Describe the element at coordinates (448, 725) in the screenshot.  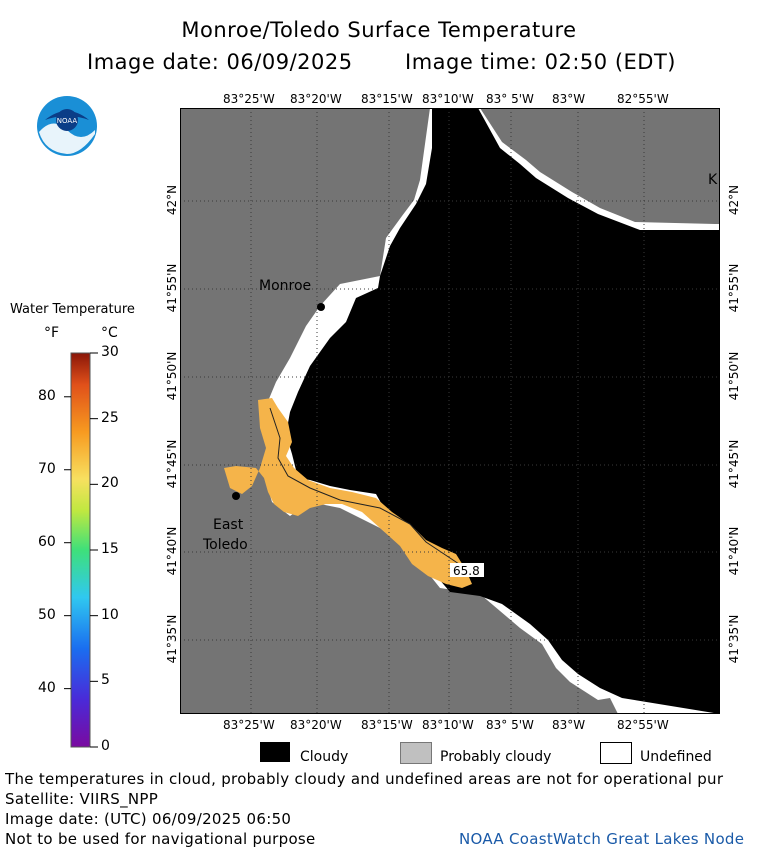
I see `lon-tick-label-bottom: 83°10'W` at that location.